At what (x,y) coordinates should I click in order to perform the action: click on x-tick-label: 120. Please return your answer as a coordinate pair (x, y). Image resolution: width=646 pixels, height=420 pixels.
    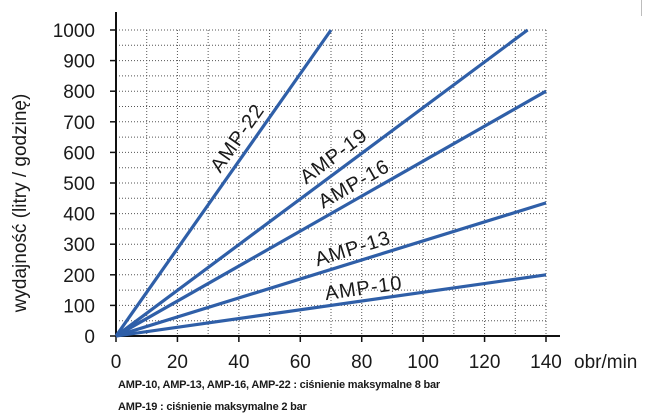
    Looking at the image, I should click on (485, 362).